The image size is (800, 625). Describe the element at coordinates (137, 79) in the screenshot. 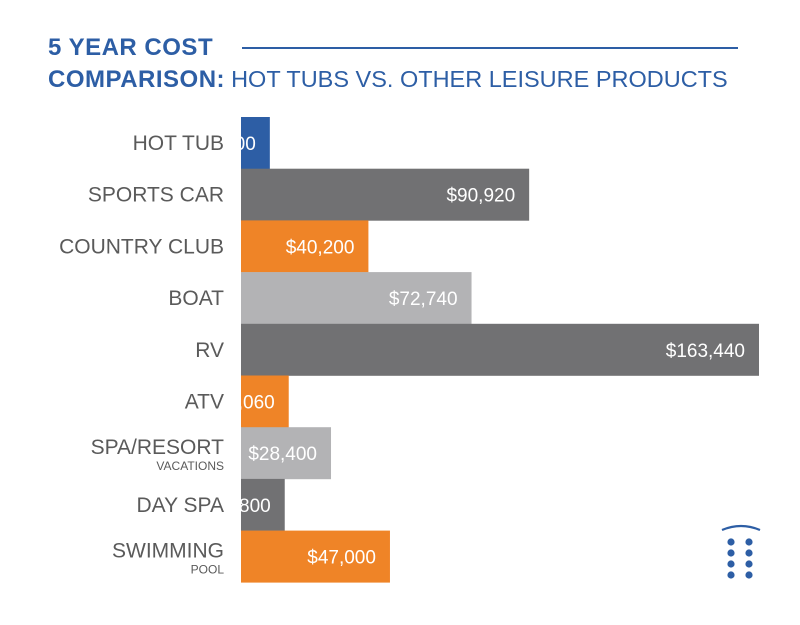

I see `chart-title-bold: COMPARISON:` at that location.